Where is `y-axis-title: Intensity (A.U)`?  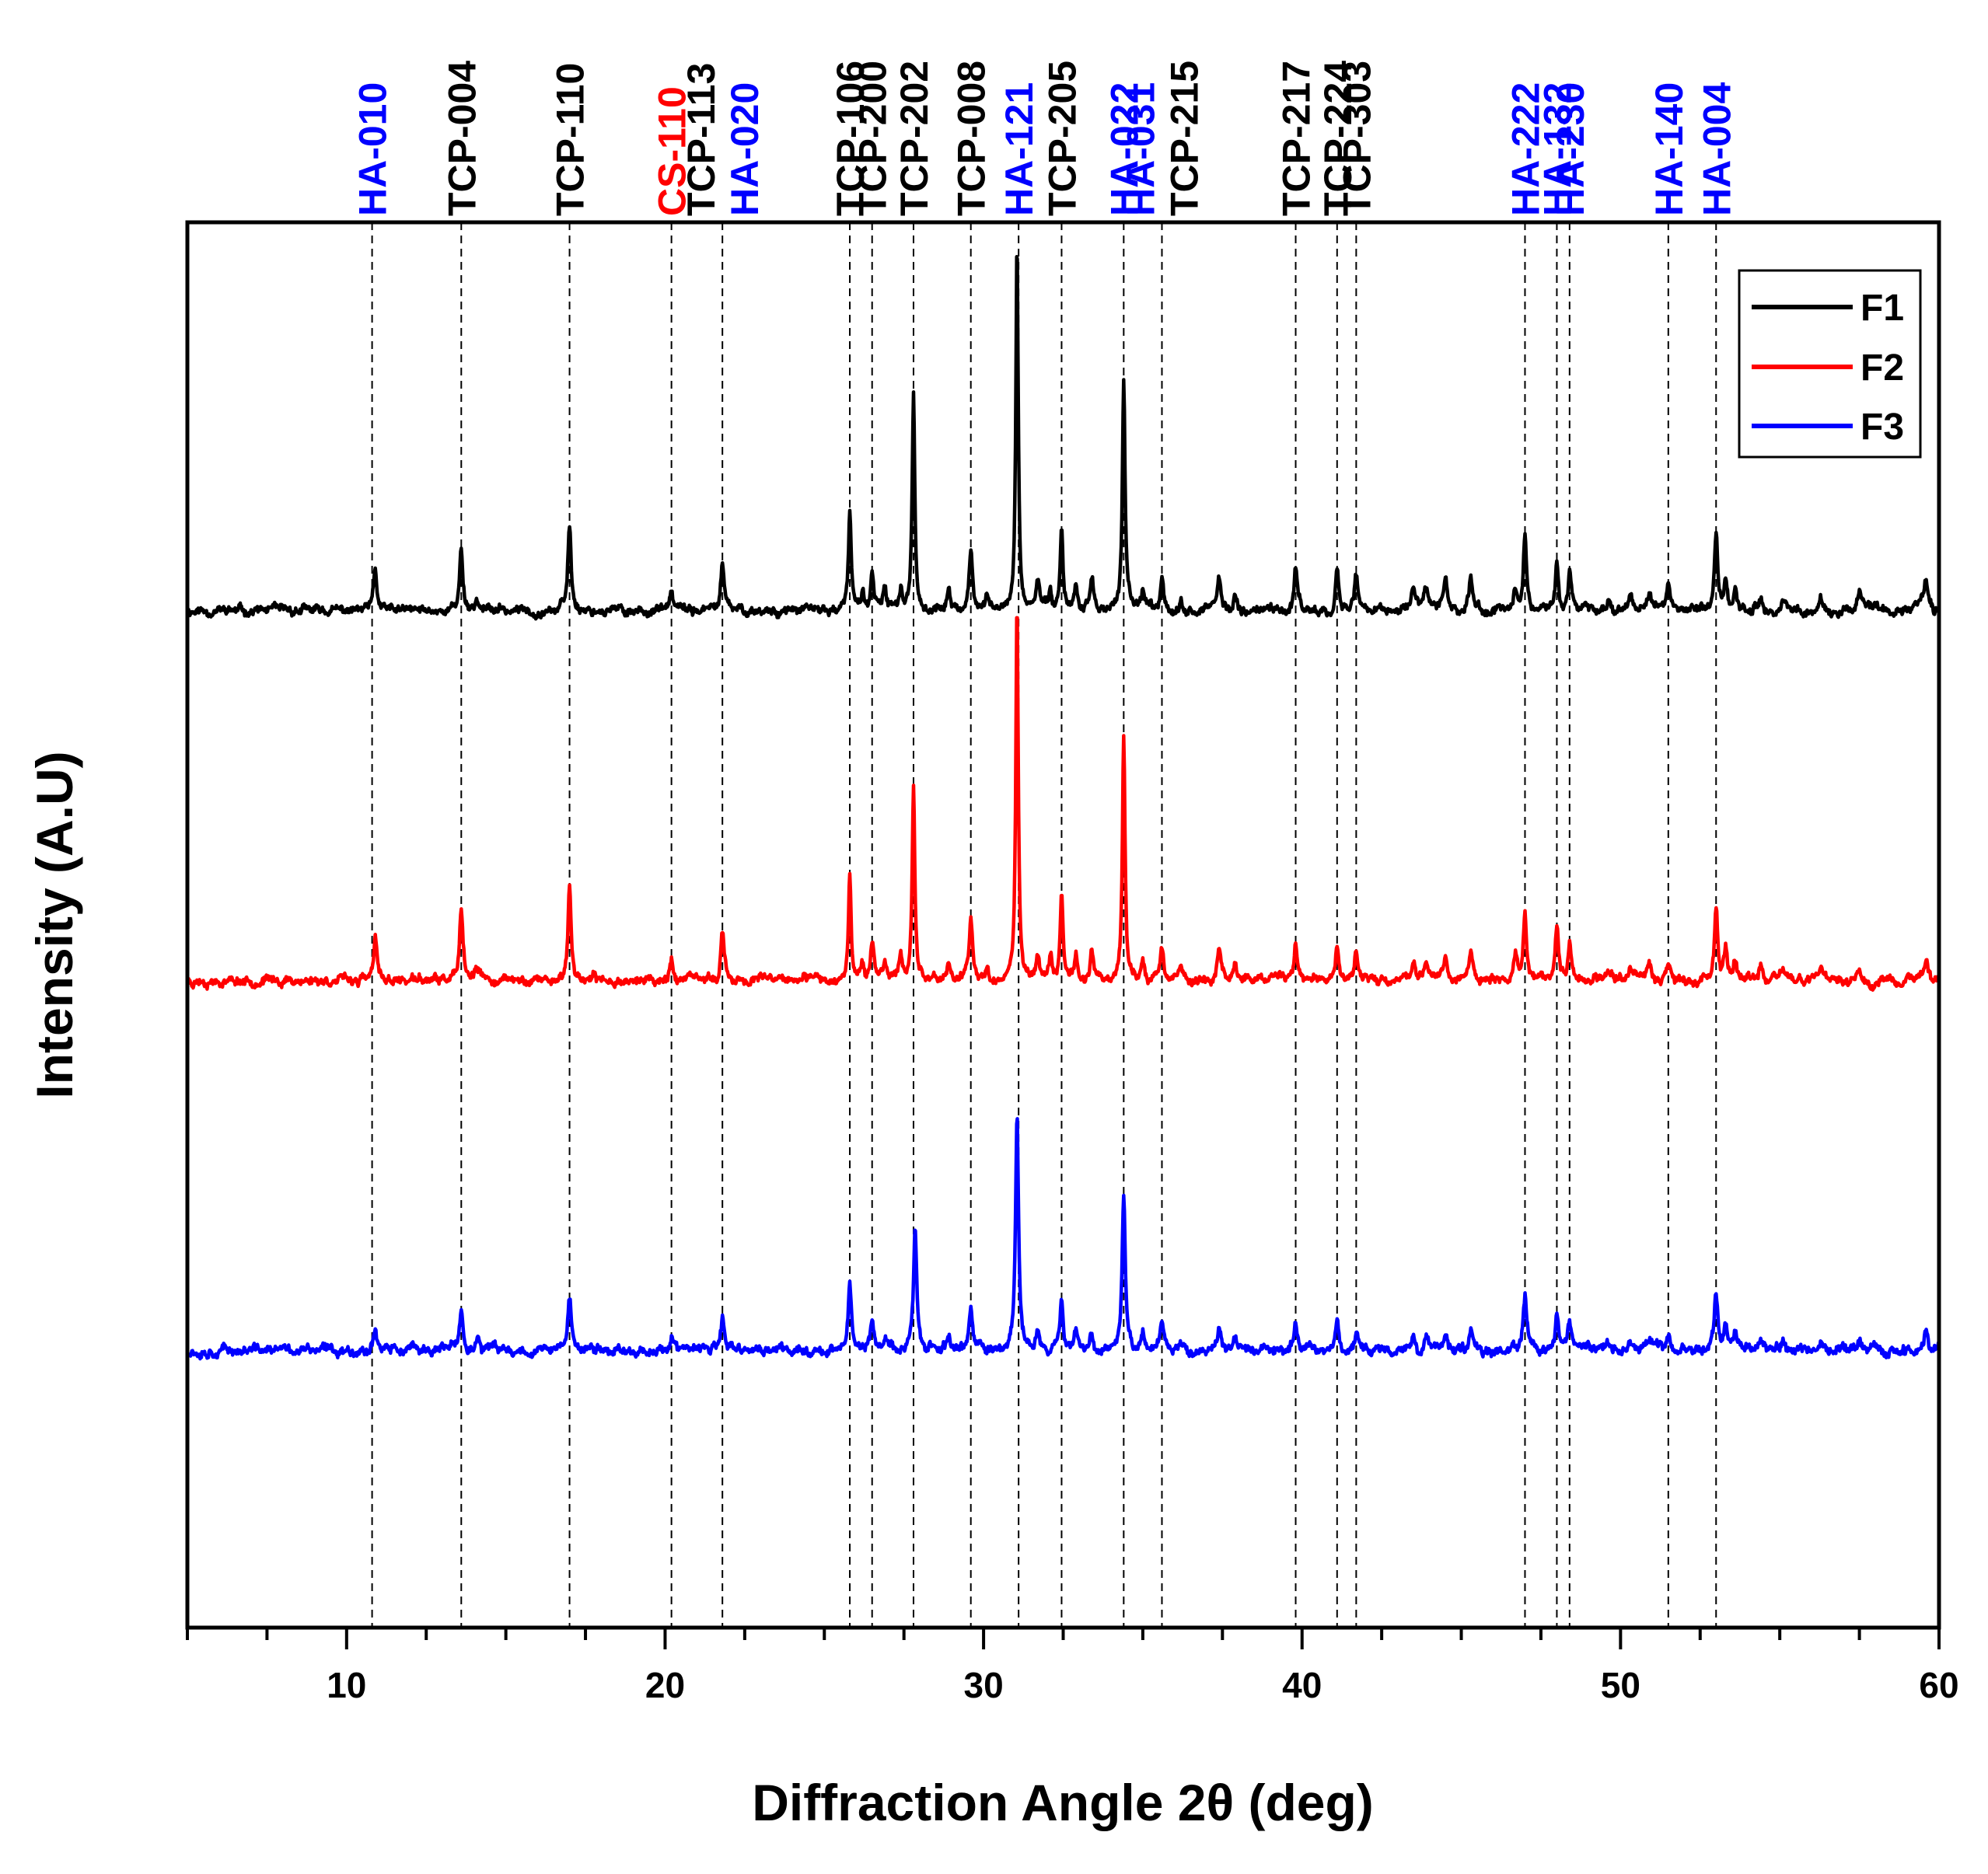
y-axis-title: Intensity (A.U) is located at coordinates (54, 924).